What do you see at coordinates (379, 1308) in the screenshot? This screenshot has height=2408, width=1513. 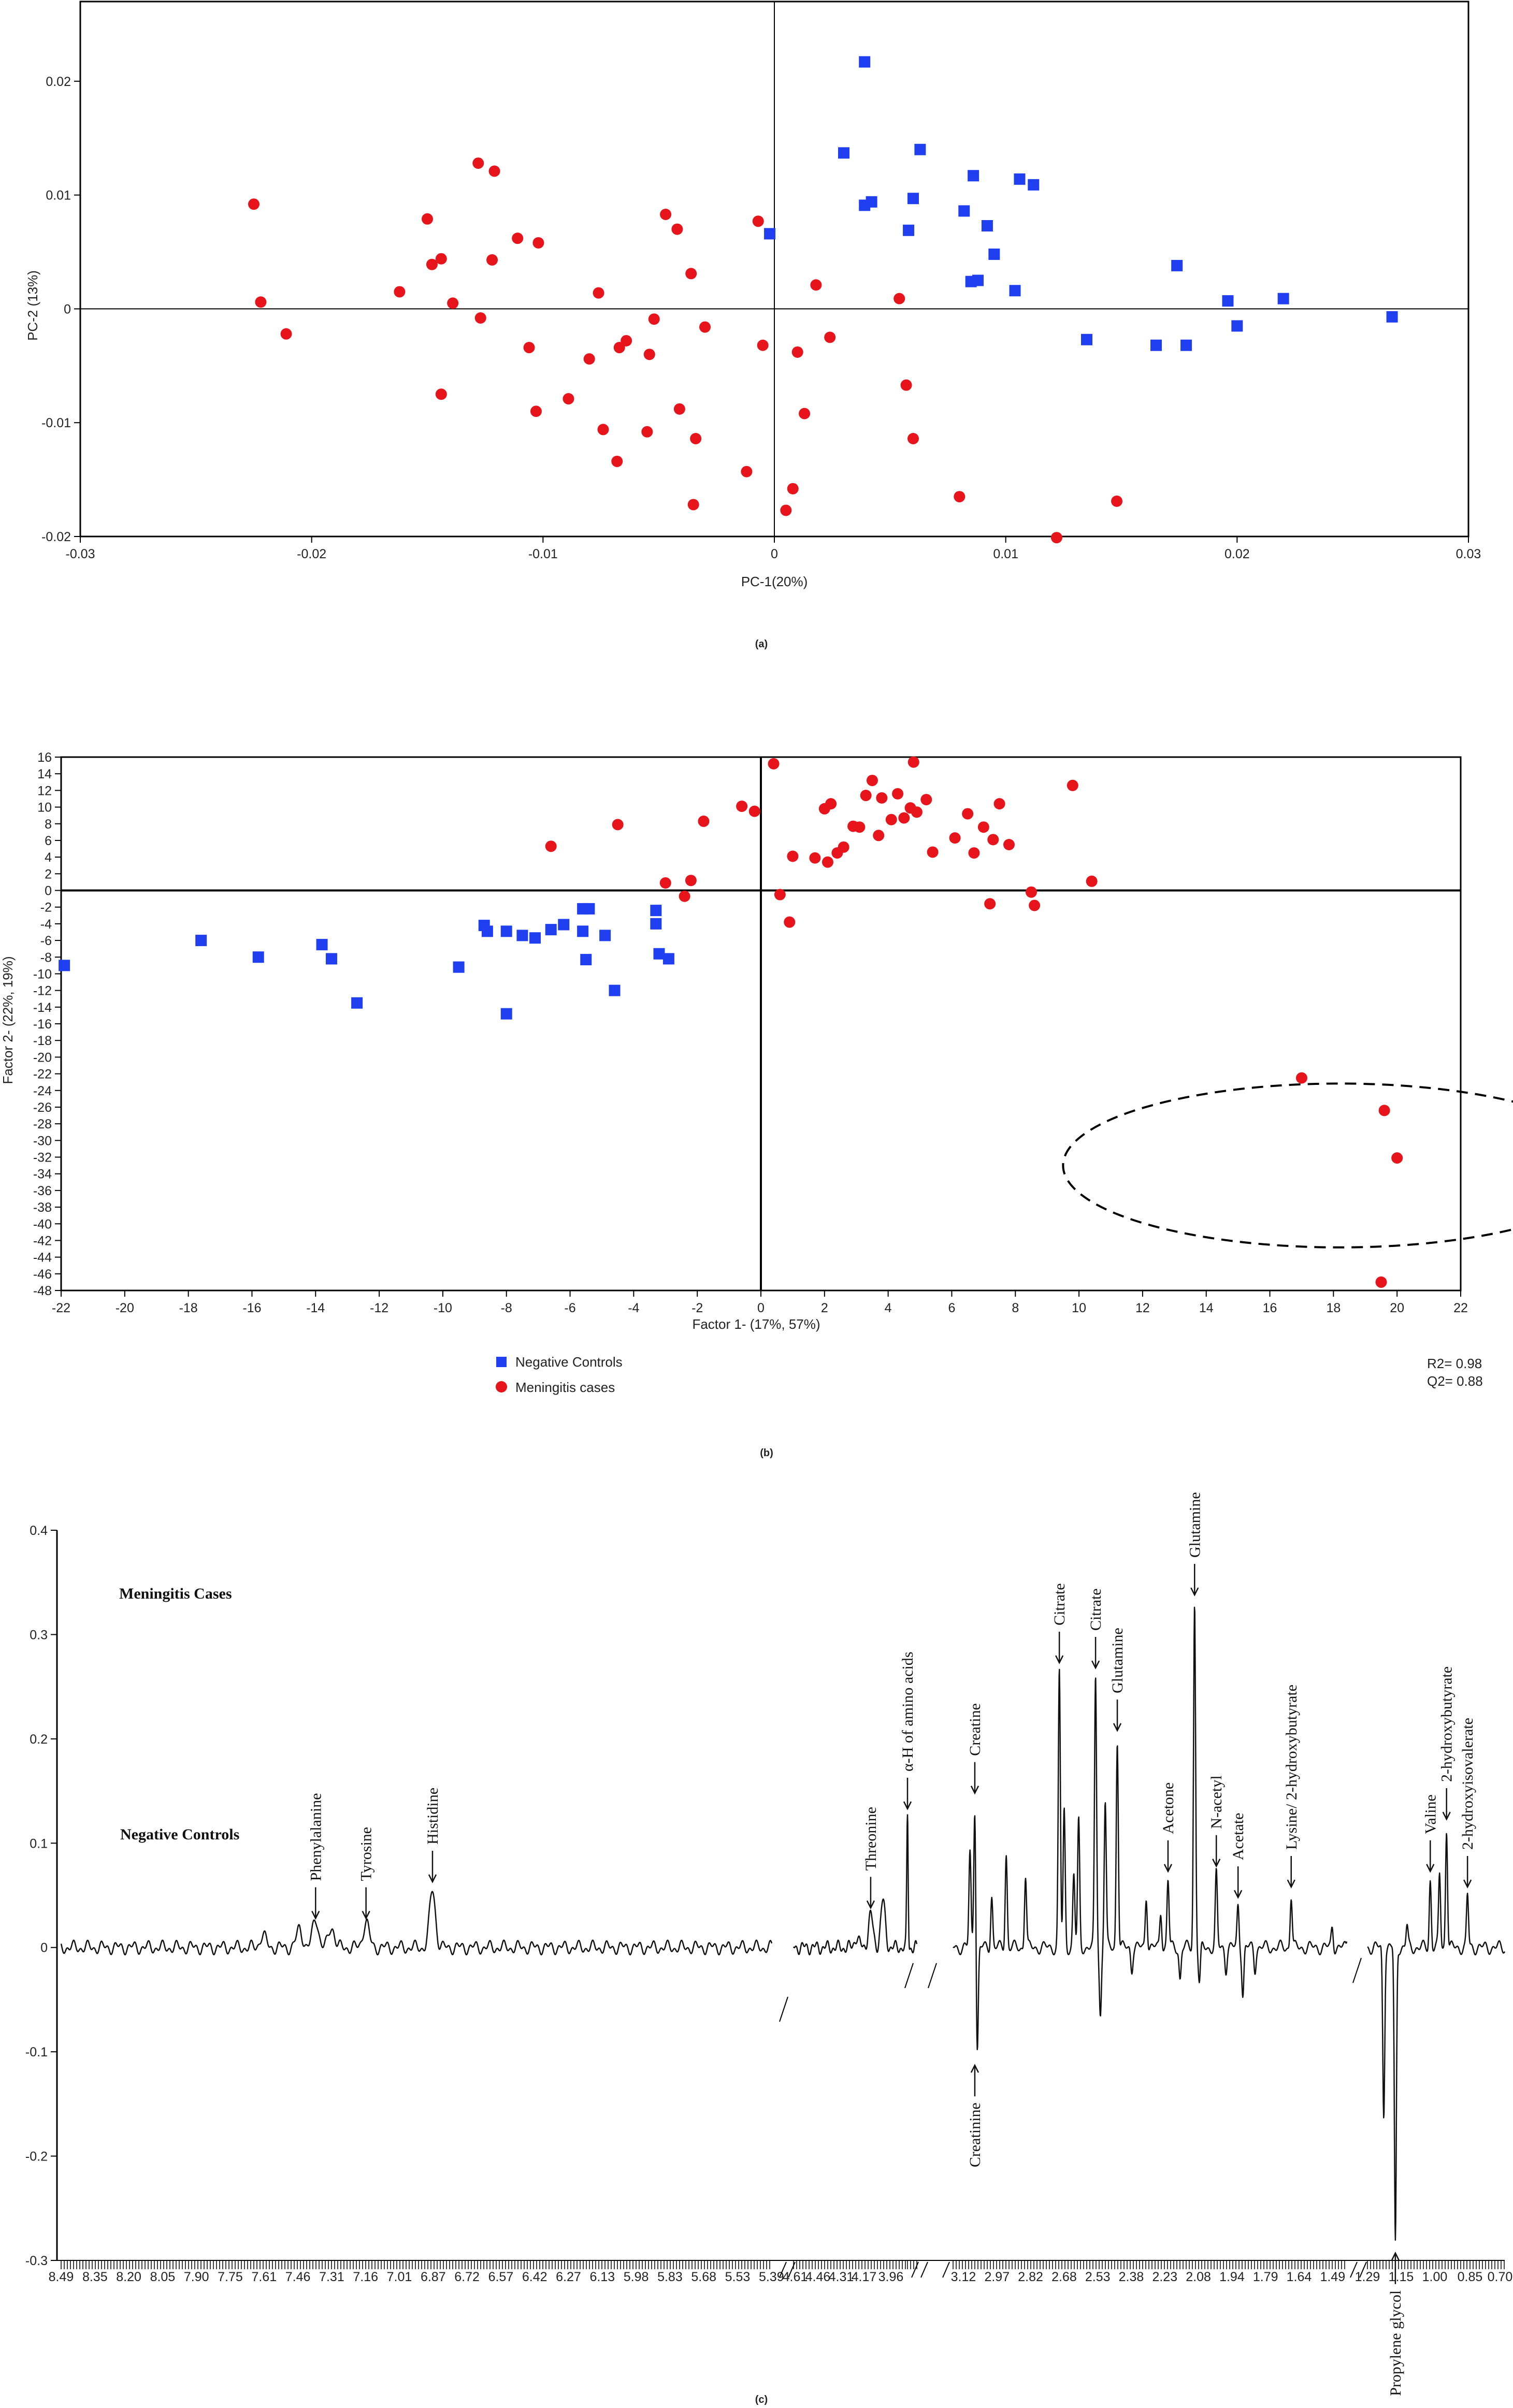 I see `panel-b-xtick-label: -12` at bounding box center [379, 1308].